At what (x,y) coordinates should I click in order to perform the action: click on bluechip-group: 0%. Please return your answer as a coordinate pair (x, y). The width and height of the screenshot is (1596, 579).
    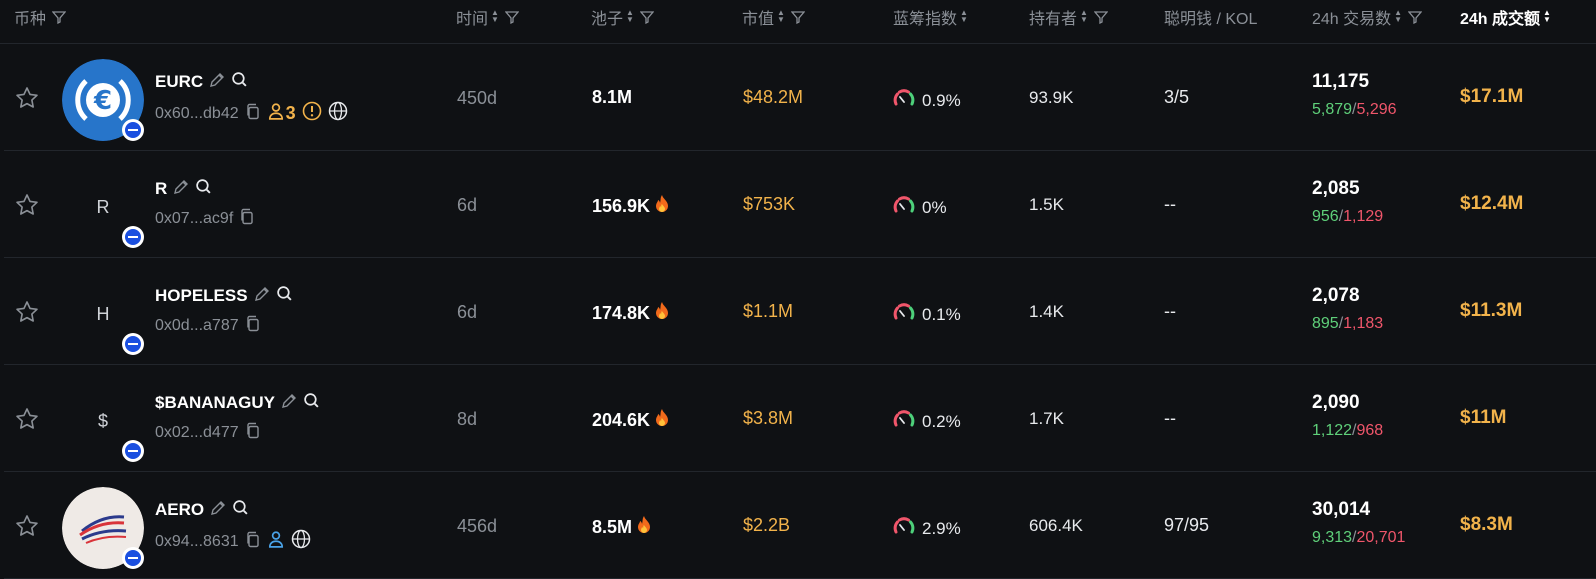
    Looking at the image, I should click on (919, 207).